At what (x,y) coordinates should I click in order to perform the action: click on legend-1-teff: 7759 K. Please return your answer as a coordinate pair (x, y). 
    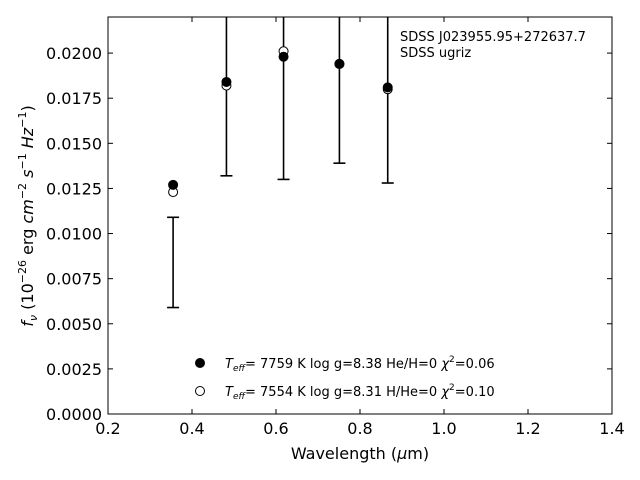
    Looking at the image, I should click on (283, 364).